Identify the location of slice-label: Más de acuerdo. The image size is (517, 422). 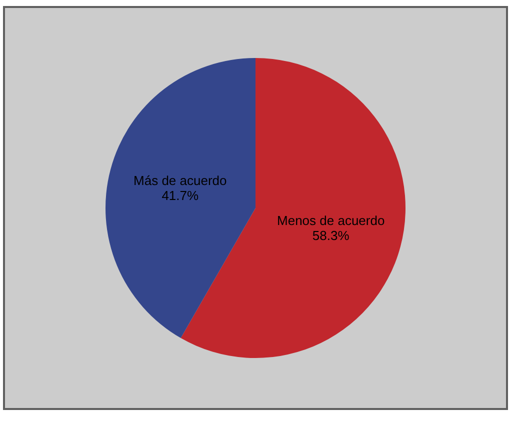
(180, 180).